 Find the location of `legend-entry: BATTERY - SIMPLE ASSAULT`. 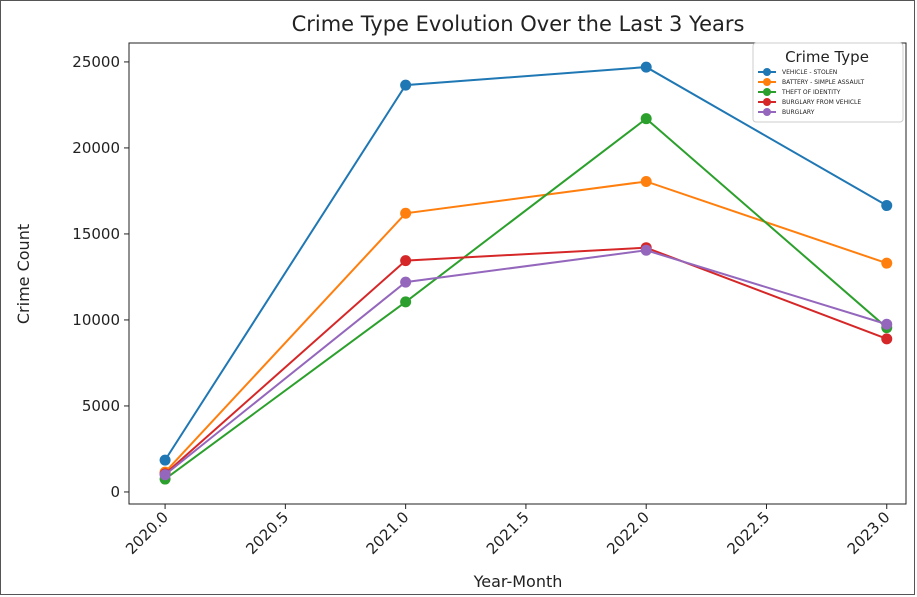

legend-entry: BATTERY - SIMPLE ASSAULT is located at coordinates (811, 82).